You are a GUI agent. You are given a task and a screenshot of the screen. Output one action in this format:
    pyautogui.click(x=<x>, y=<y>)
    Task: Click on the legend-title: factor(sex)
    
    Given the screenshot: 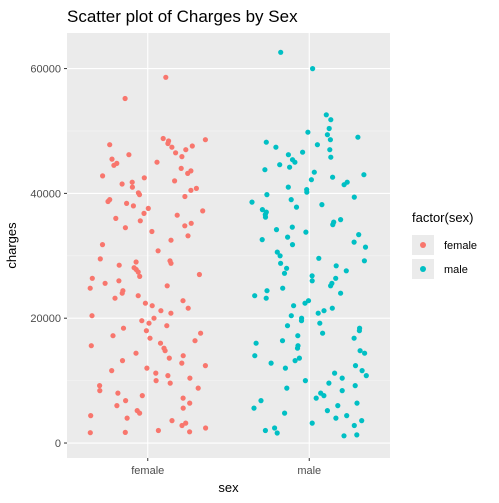 What is the action you would take?
    pyautogui.click(x=442, y=217)
    